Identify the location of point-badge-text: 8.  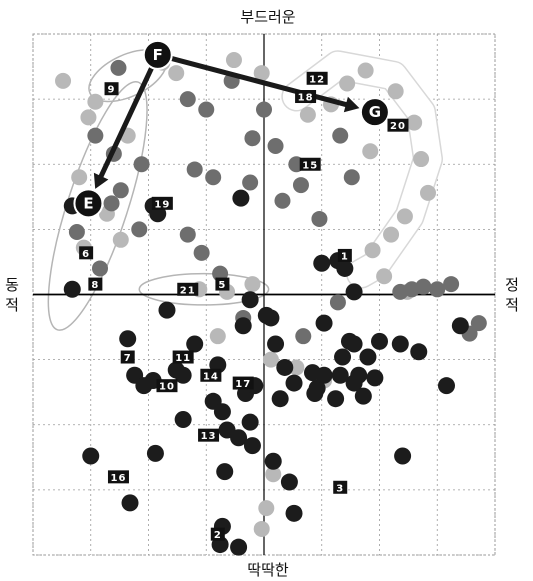
(95, 285).